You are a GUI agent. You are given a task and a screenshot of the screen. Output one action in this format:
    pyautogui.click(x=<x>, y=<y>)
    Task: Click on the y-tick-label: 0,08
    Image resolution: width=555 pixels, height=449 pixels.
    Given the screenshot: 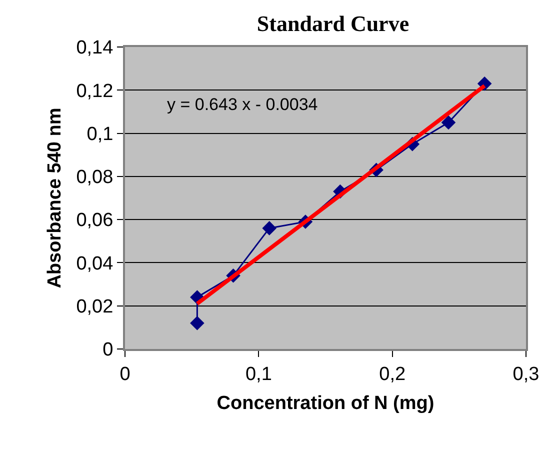 What is the action you would take?
    pyautogui.click(x=95, y=177)
    